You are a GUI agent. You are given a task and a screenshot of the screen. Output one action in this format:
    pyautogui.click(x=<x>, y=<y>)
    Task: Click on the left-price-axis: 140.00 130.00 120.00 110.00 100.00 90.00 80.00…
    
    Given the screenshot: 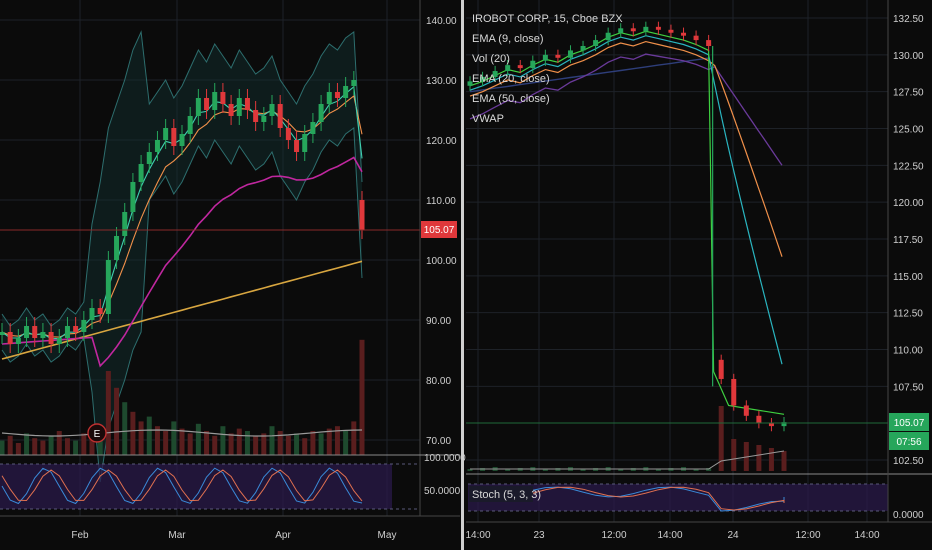 What is the action you would take?
    pyautogui.click(x=441, y=231)
    